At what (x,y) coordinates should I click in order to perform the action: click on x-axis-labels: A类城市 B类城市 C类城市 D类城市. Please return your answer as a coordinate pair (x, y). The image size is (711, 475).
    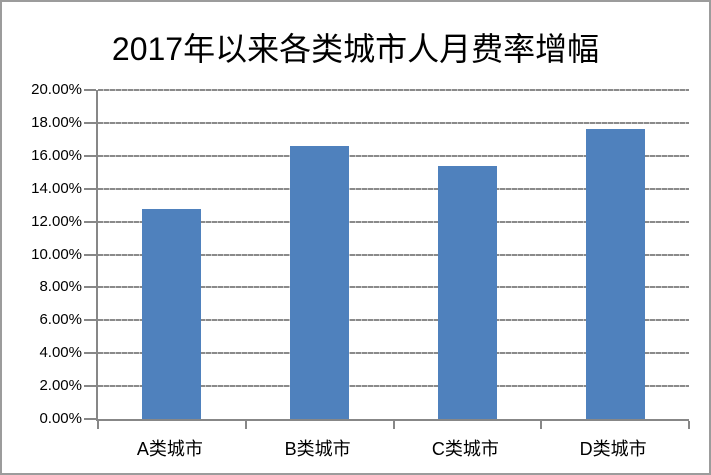
    Looking at the image, I should click on (391, 442).